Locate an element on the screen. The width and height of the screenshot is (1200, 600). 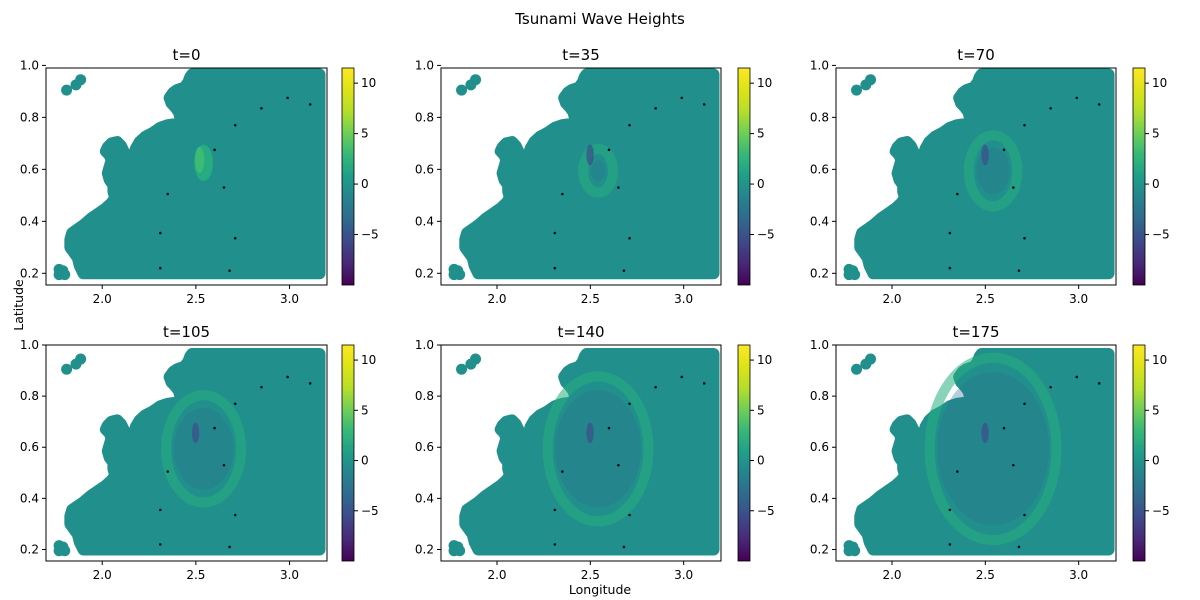
panel-3: t=70 2.0 2.5 3.0 0.2 0.4 0.6 0.8 1.0 10 5 0 −5 is located at coordinates (990, 176).